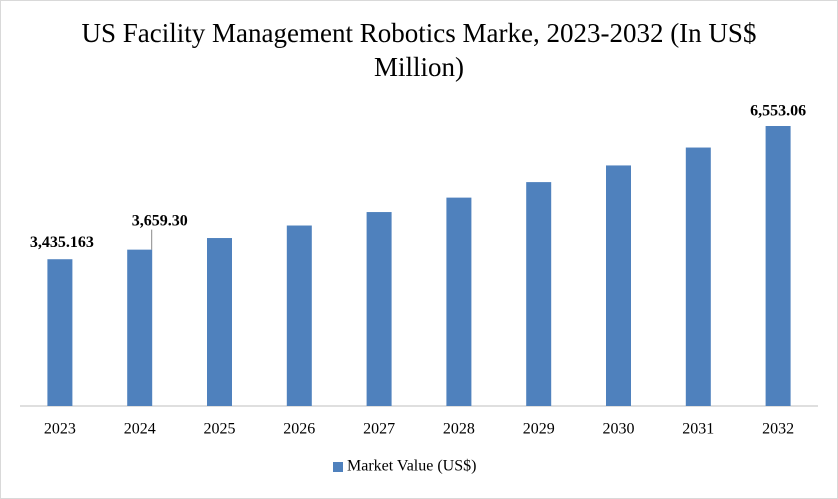  I want to click on data-label: 3,435.163, so click(62, 242).